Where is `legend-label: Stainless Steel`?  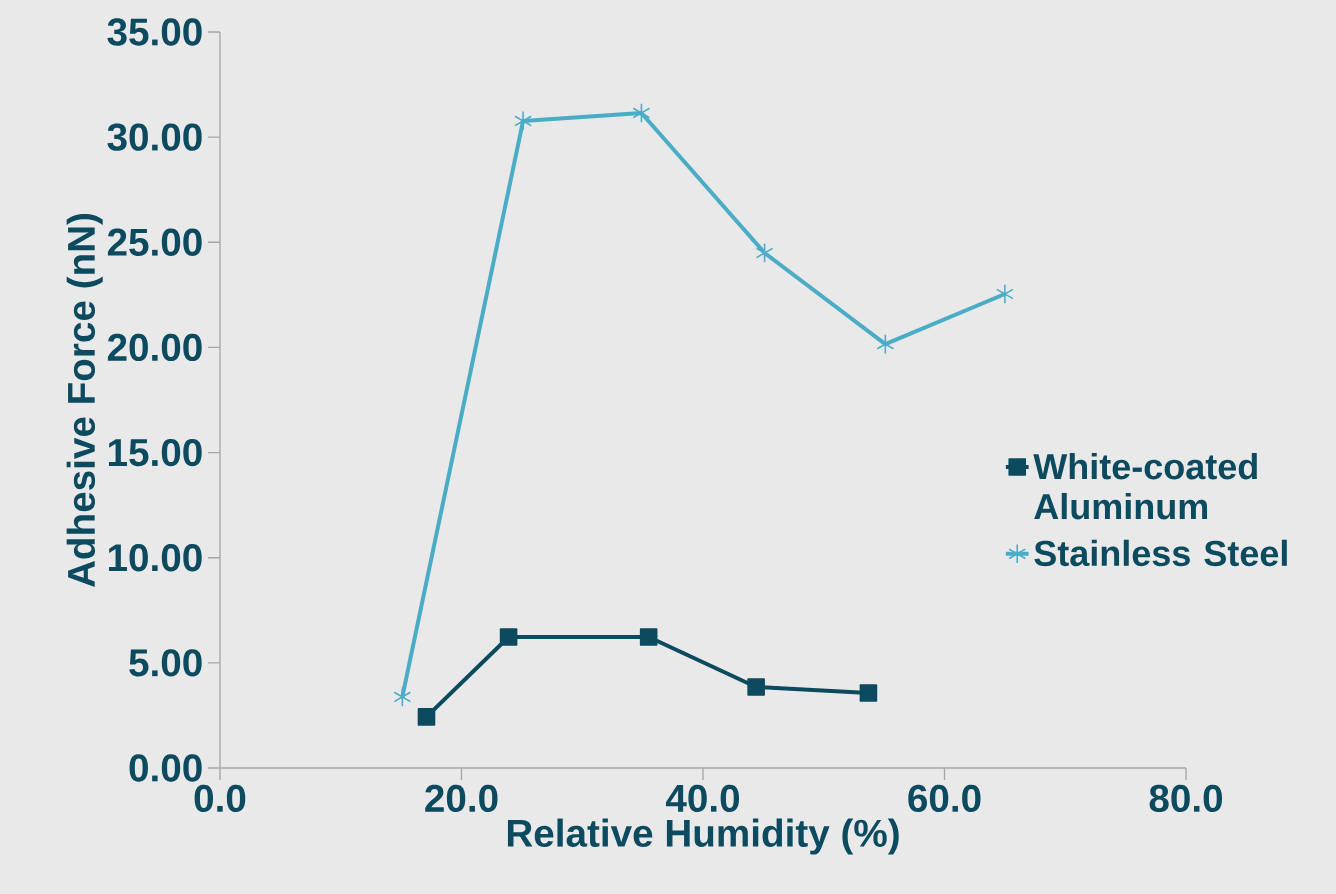
legend-label: Stainless Steel is located at coordinates (1160, 553).